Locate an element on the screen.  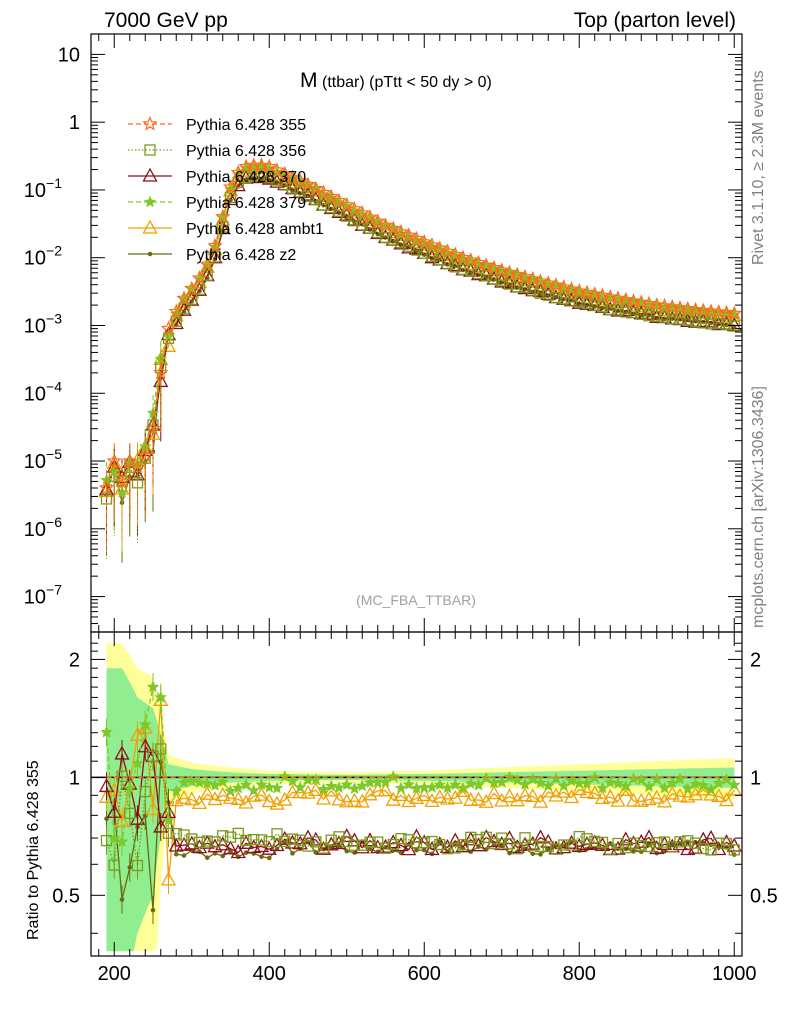
ratio-ylabel: Ratio to Pythia 6.428 355 is located at coordinates (33, 850).